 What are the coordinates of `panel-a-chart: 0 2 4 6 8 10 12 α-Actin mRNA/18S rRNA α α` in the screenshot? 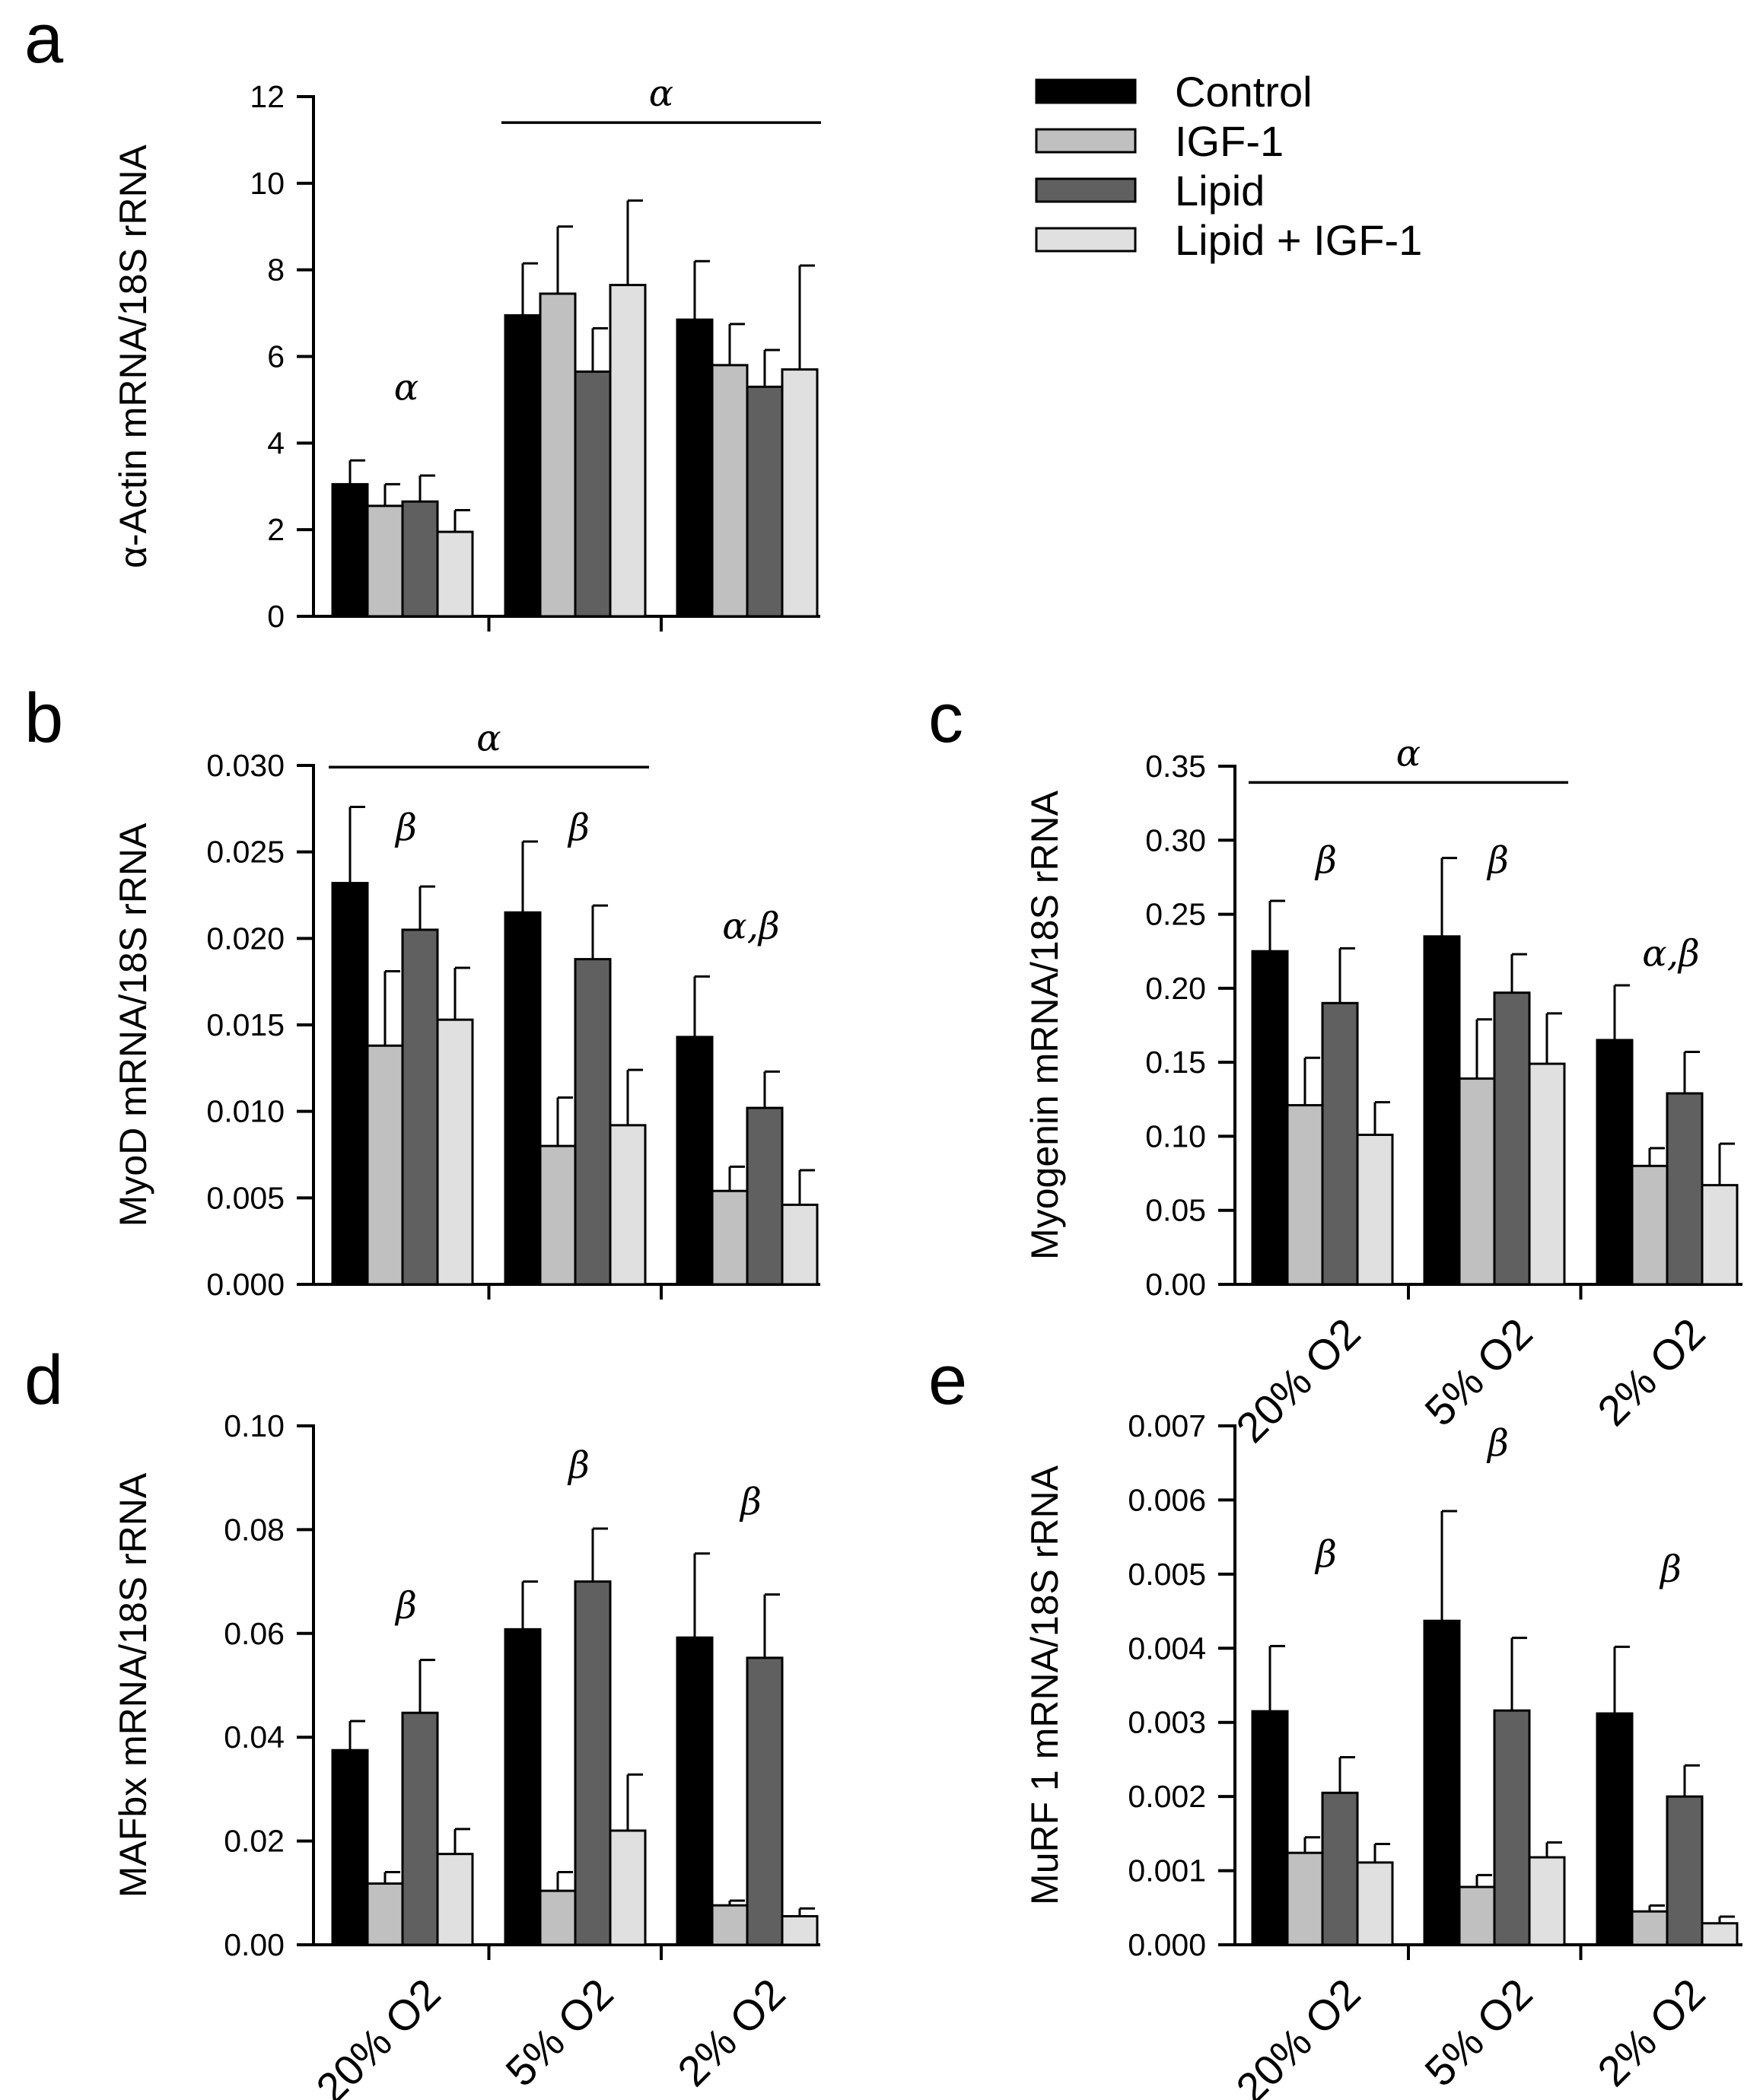 It's located at (467, 353).